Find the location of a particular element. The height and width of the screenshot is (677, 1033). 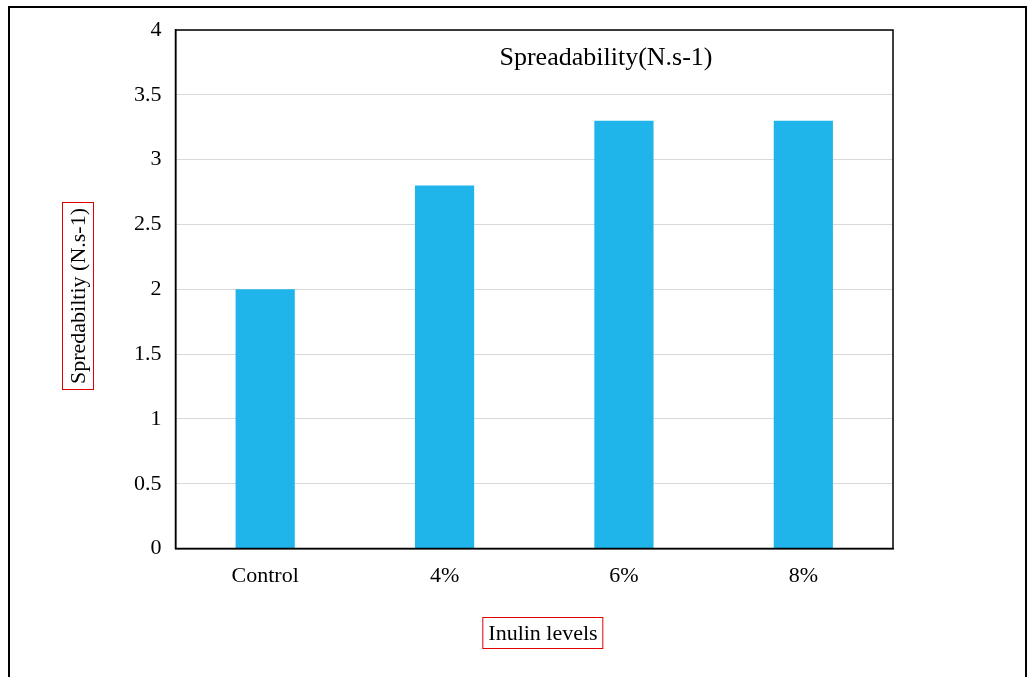

x-axis-title: Inulin levels is located at coordinates (543, 633).